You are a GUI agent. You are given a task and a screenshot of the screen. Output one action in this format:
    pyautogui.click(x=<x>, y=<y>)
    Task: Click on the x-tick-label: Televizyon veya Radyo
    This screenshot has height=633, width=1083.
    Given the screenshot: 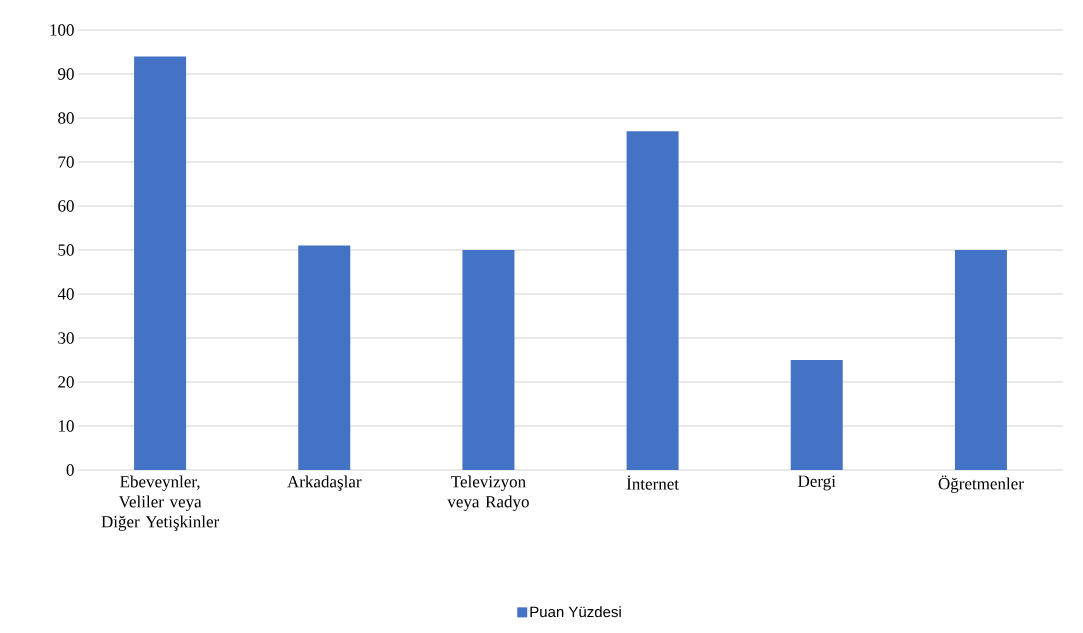 What is the action you would take?
    pyautogui.click(x=488, y=493)
    